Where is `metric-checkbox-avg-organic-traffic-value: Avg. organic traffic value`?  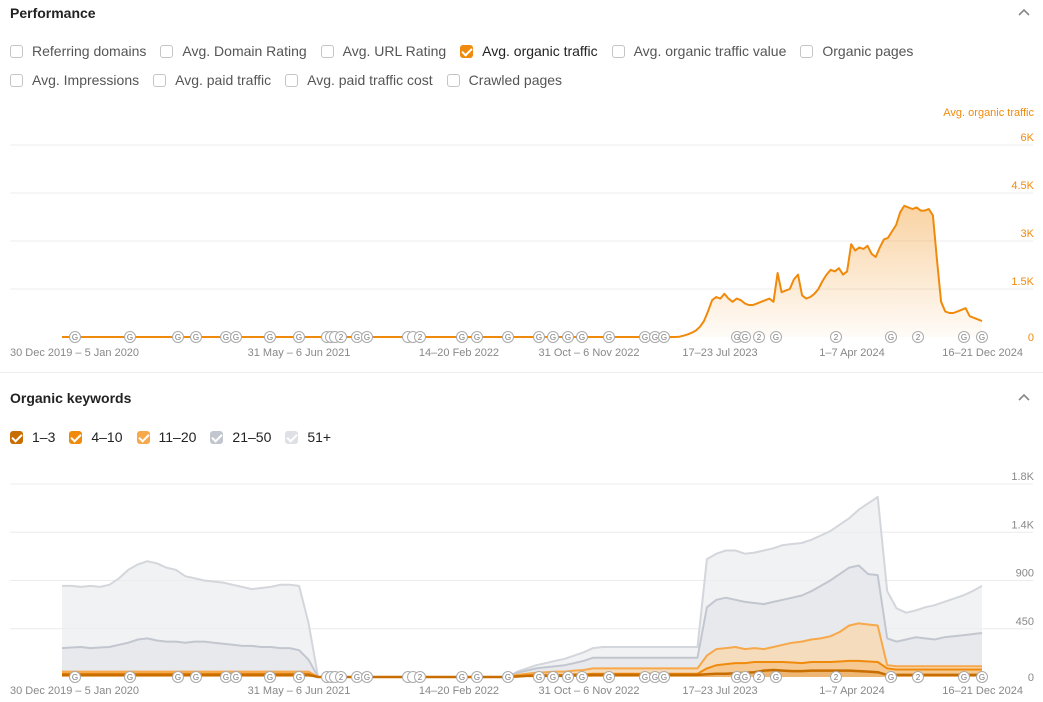
metric-checkbox-avg-organic-traffic-value: Avg. organic traffic value is located at coordinates (698, 51).